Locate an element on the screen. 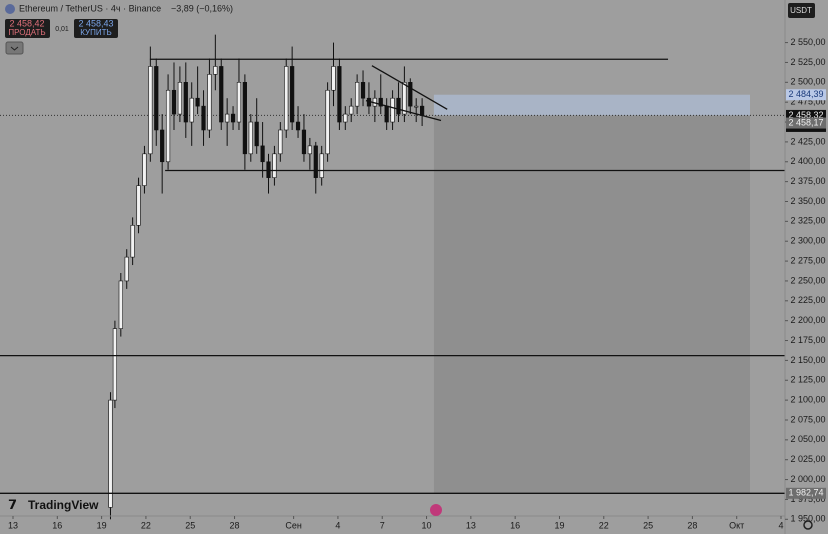  collapse-button is located at coordinates (14, 48).